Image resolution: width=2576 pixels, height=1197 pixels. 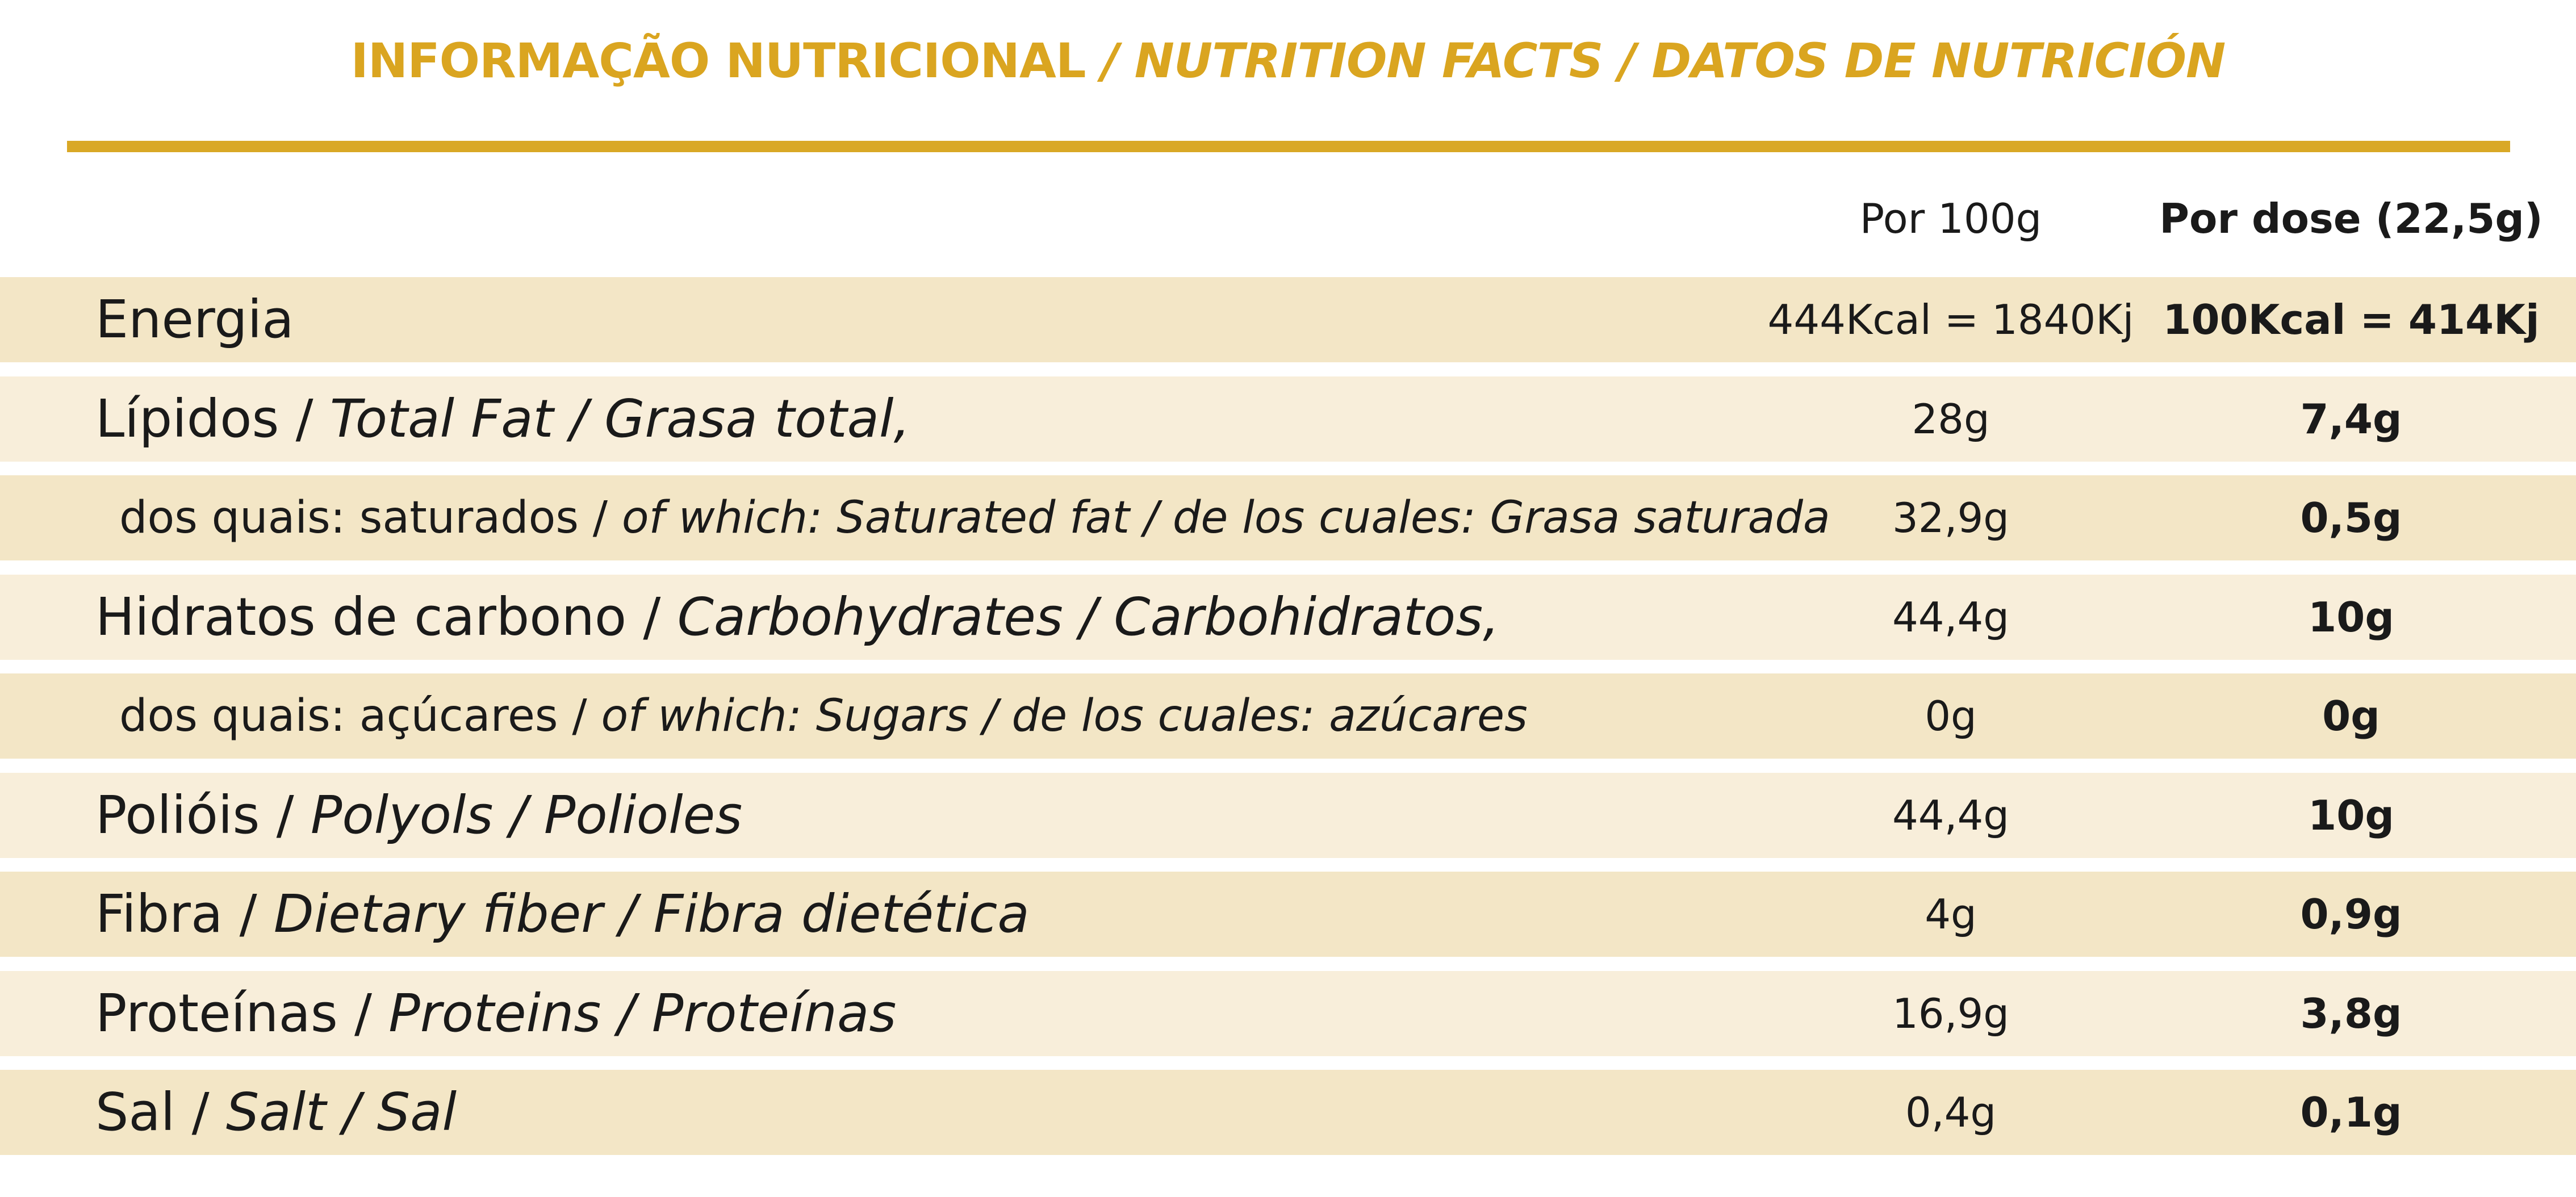 What do you see at coordinates (2351, 716) in the screenshot?
I see `value-per-dose: 0g` at bounding box center [2351, 716].